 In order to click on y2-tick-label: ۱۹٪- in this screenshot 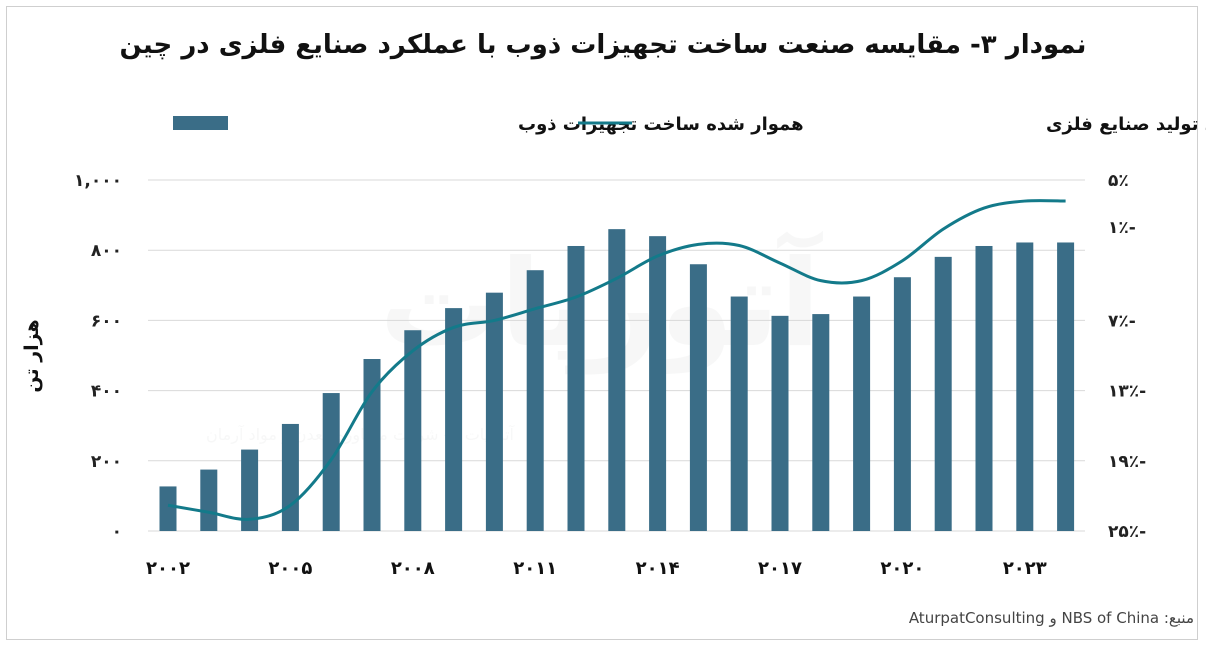, I will do `click(1127, 462)`.